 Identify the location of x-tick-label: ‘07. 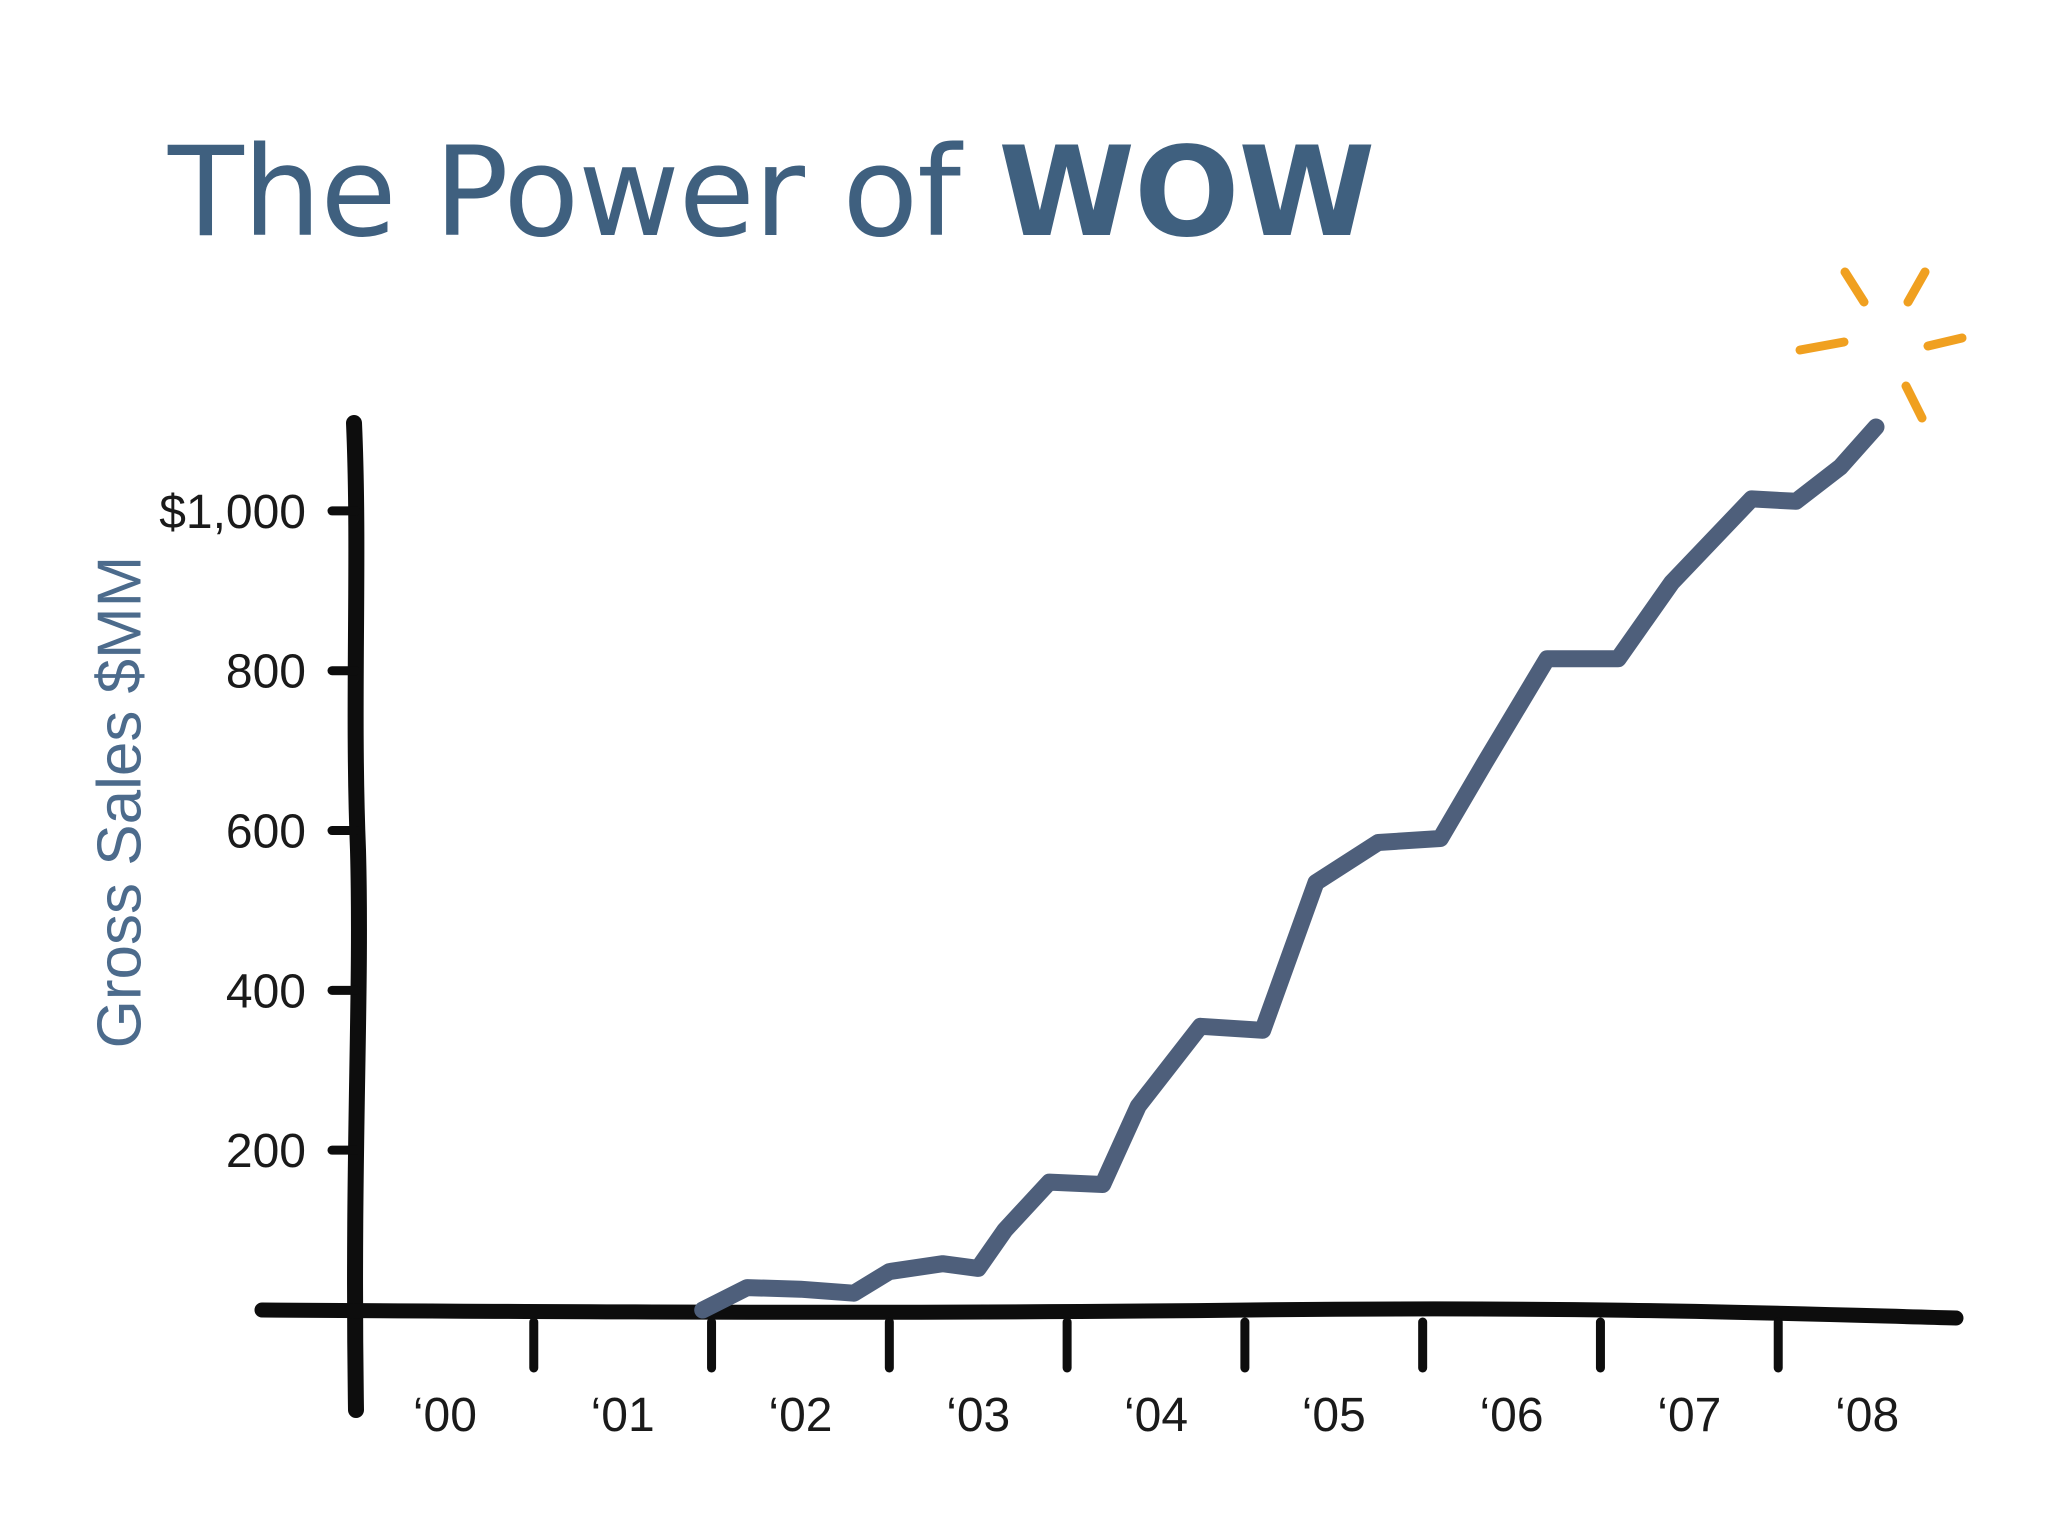
(1689, 1415).